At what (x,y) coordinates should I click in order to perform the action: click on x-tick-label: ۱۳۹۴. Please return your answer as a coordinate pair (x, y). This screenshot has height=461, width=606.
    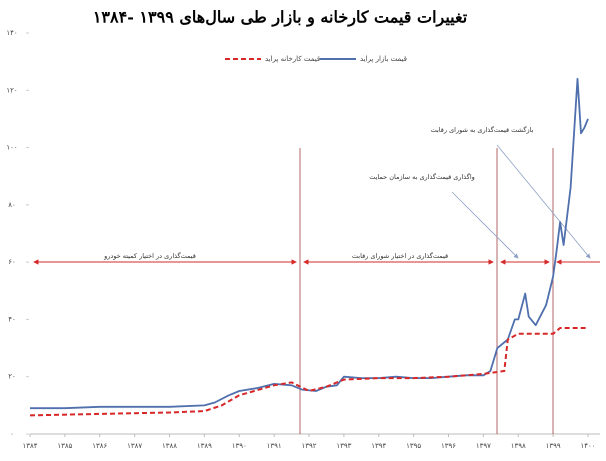
    Looking at the image, I should click on (378, 446).